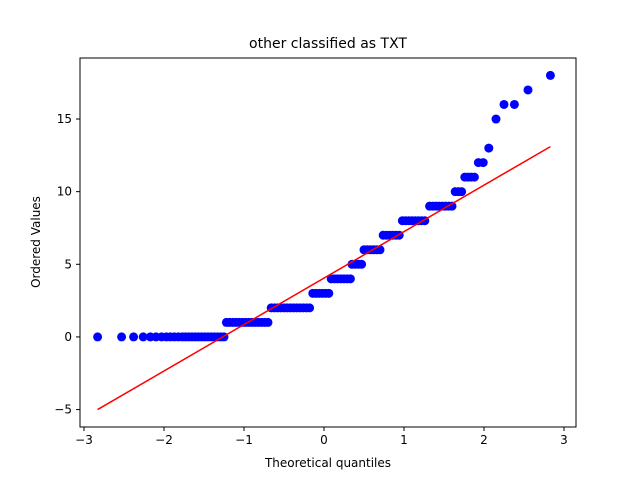  I want to click on y-tick-label: 10, so click(64, 192).